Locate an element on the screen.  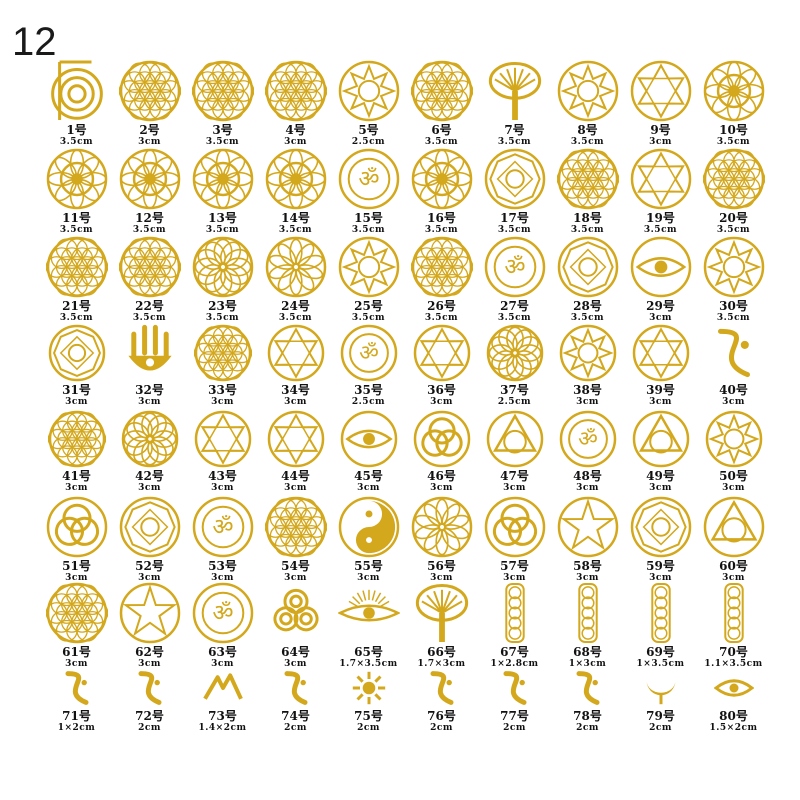
item-number-label: 3号 is located at coordinates (222, 130).